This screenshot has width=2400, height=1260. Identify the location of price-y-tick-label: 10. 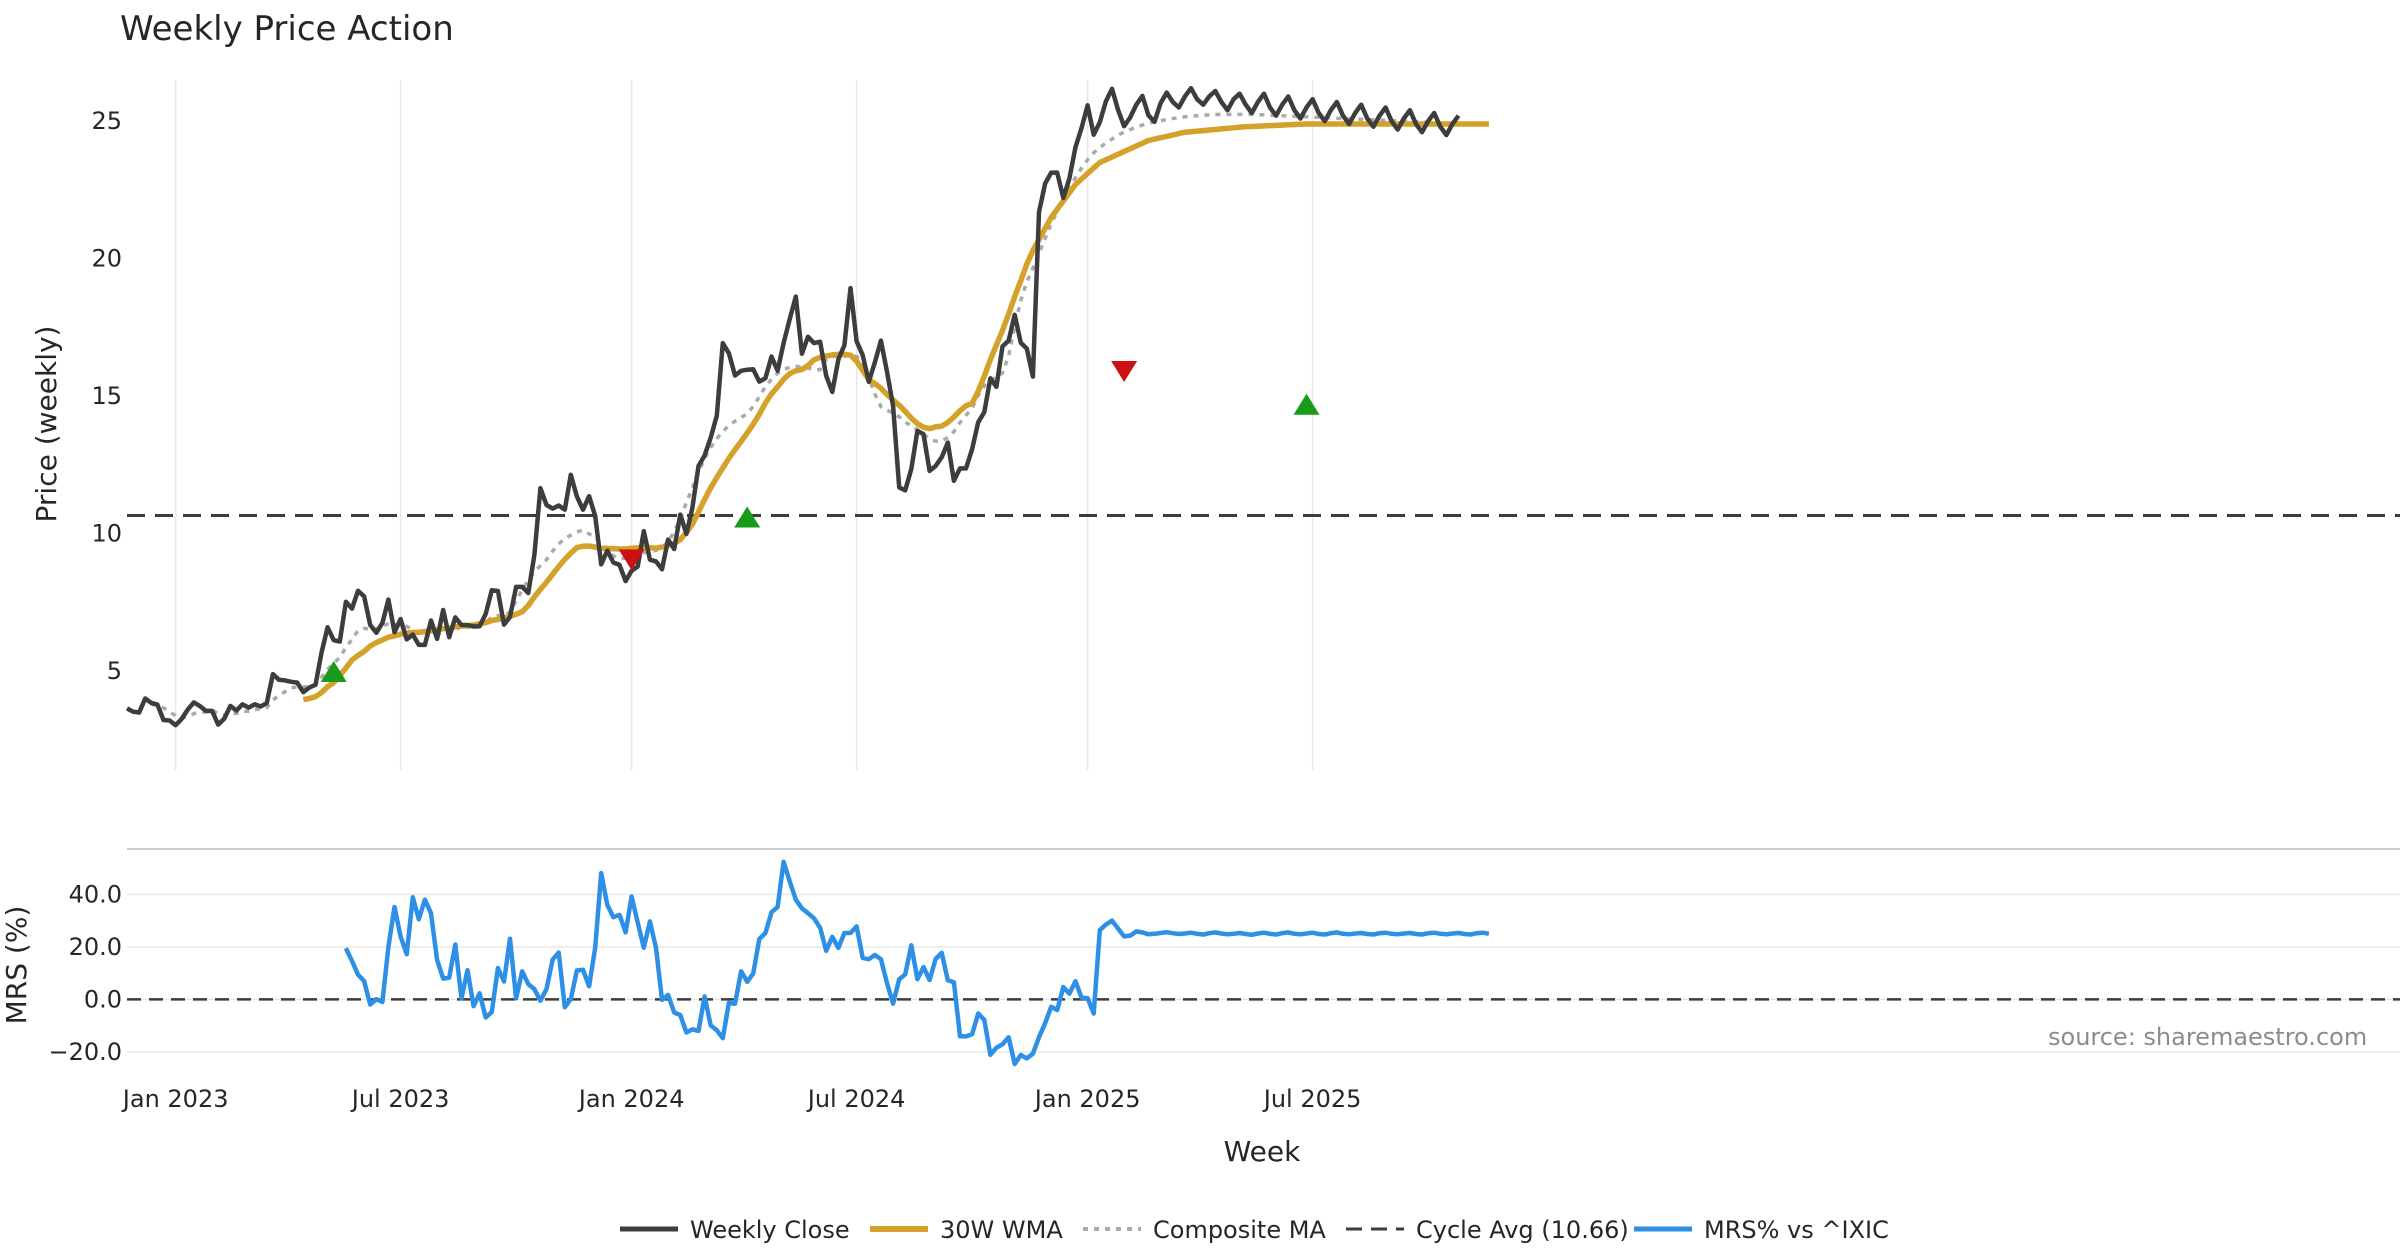
(106, 534).